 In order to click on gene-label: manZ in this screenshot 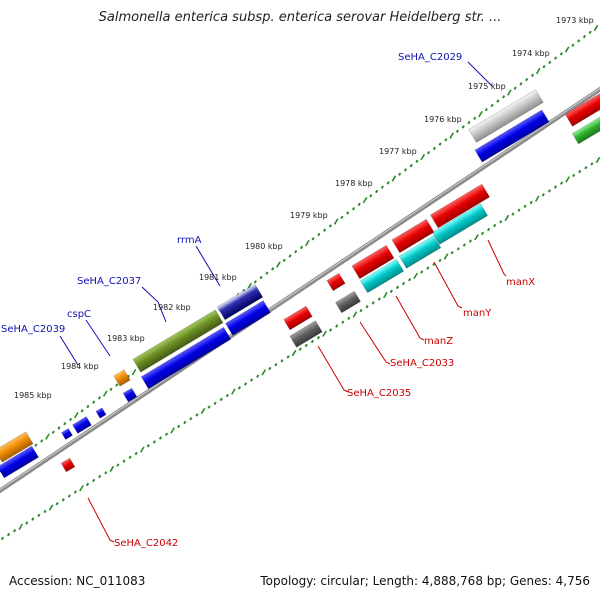, I will do `click(438, 341)`.